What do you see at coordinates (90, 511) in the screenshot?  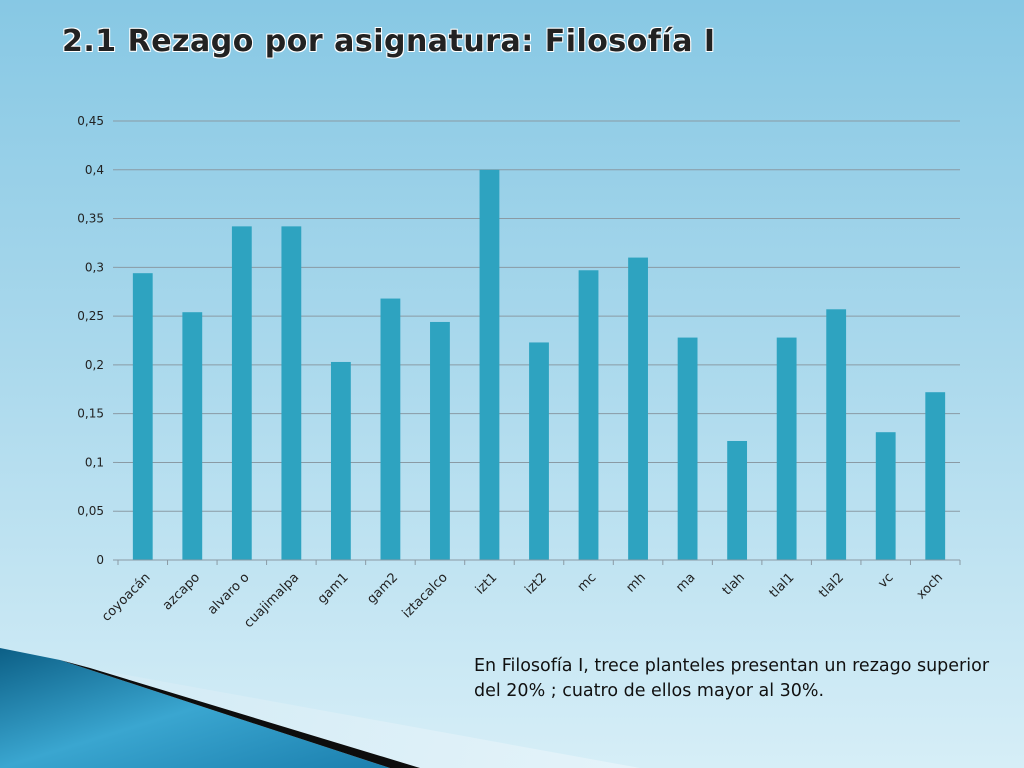 I see `y-tick-label: 0,05` at bounding box center [90, 511].